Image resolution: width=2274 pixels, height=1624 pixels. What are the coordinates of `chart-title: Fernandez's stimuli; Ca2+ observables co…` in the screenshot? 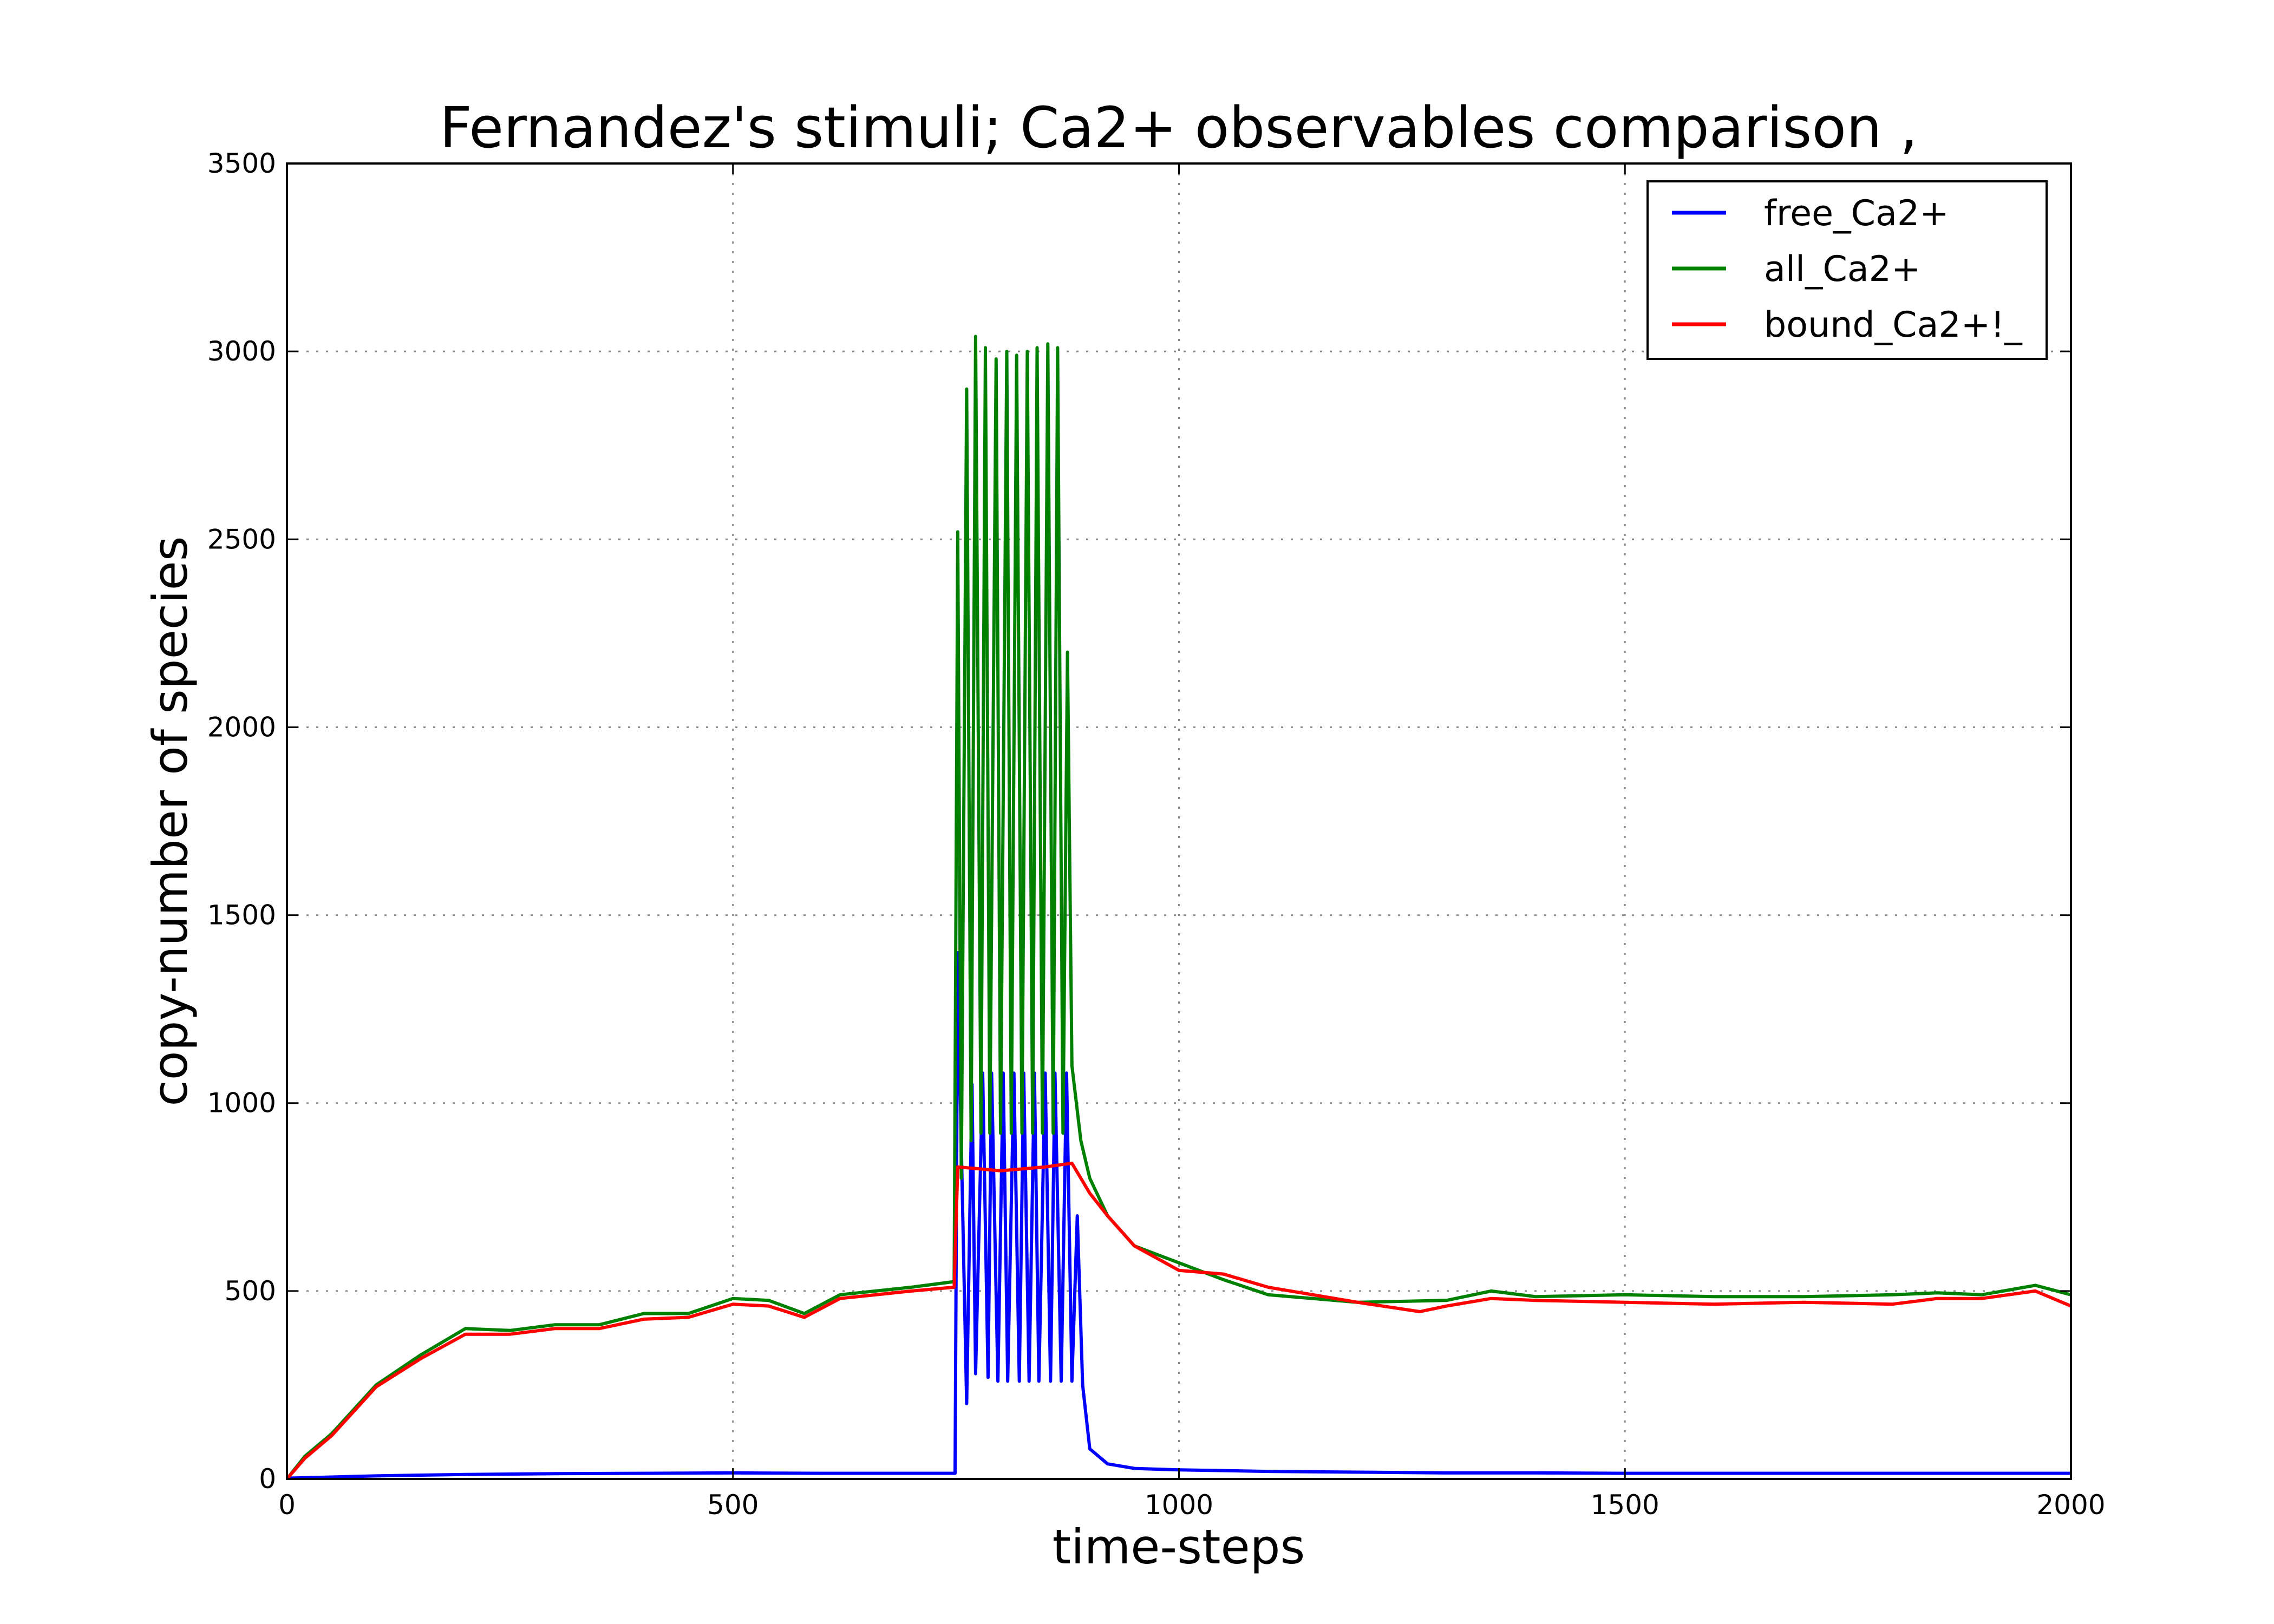 It's located at (1179, 128).